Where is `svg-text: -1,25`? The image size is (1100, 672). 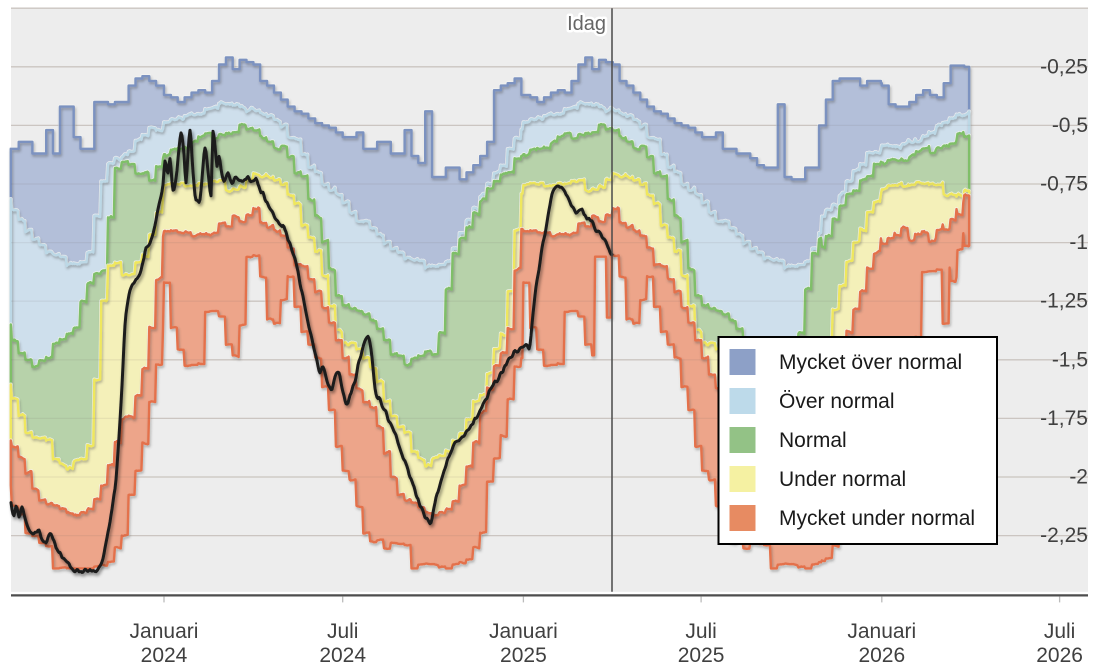 svg-text: -1,25 is located at coordinates (1064, 301).